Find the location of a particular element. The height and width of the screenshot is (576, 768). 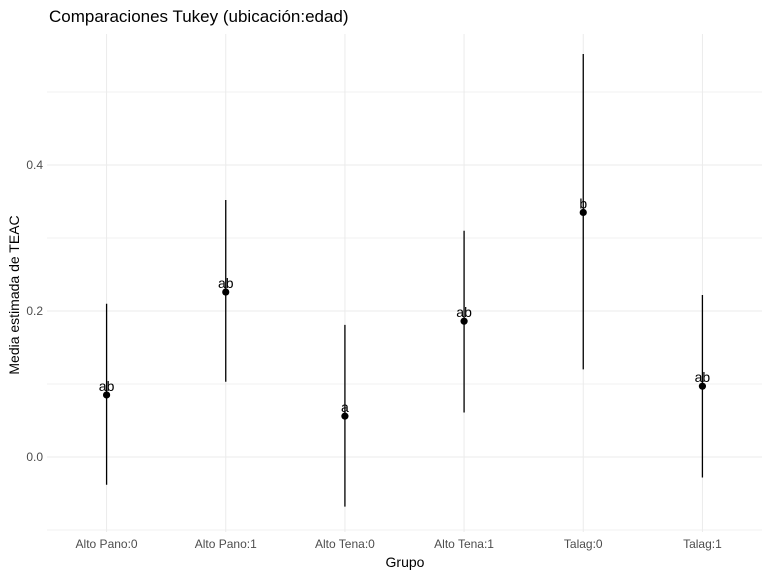

chart-title: Comparaciones Tukey (ubicación:edad) is located at coordinates (199, 16).